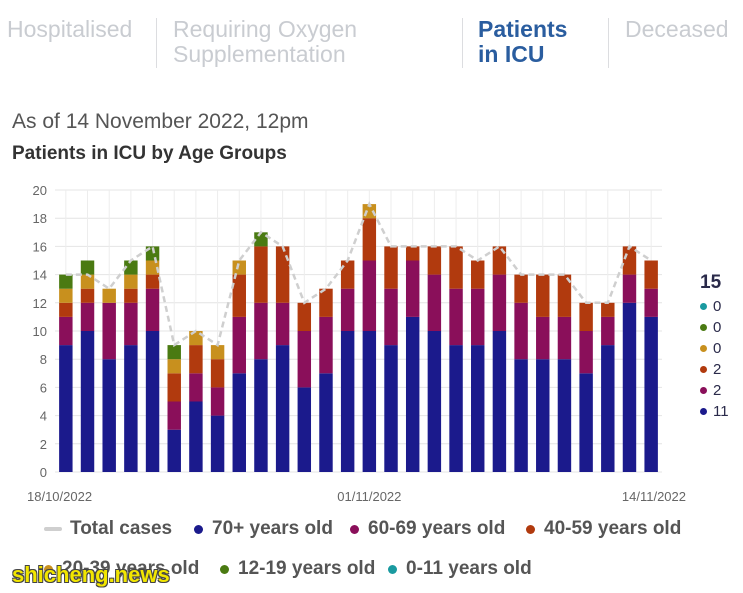  I want to click on legend-12-19: 12-19 years old, so click(297, 569).